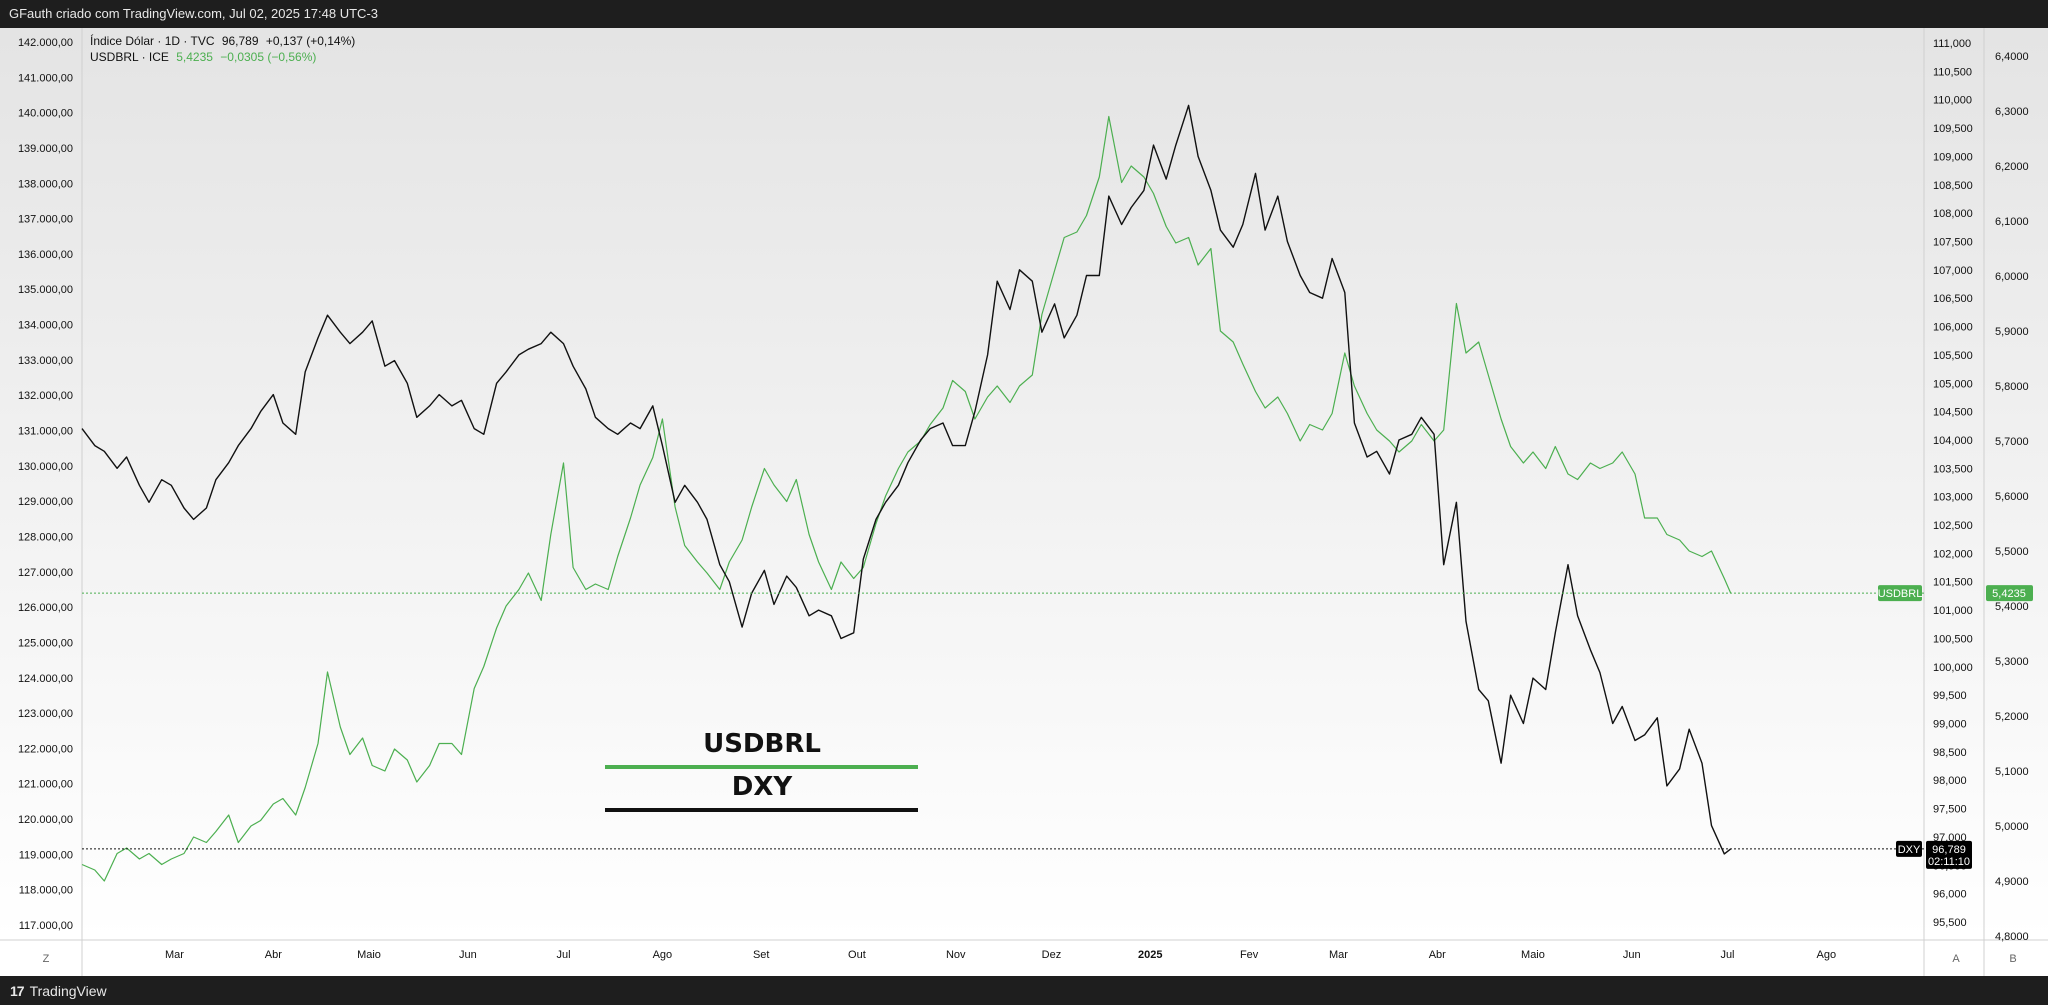 The height and width of the screenshot is (1005, 2048). I want to click on left-axis-tick-label: 129.000,00, so click(45, 502).